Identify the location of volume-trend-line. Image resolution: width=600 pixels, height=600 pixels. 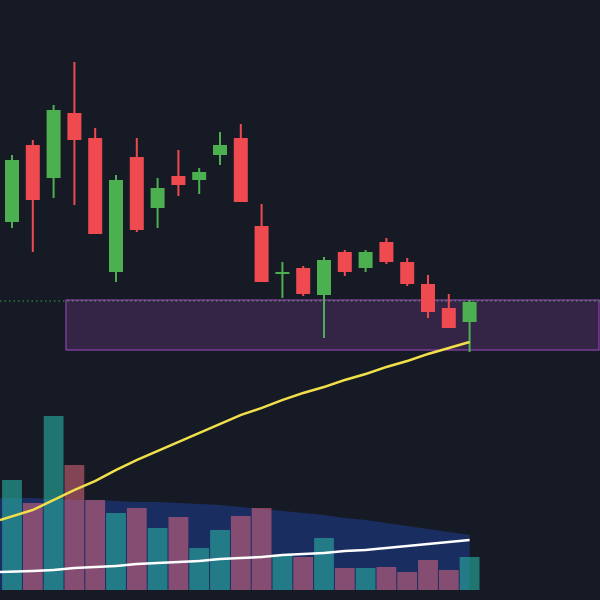
(235, 556).